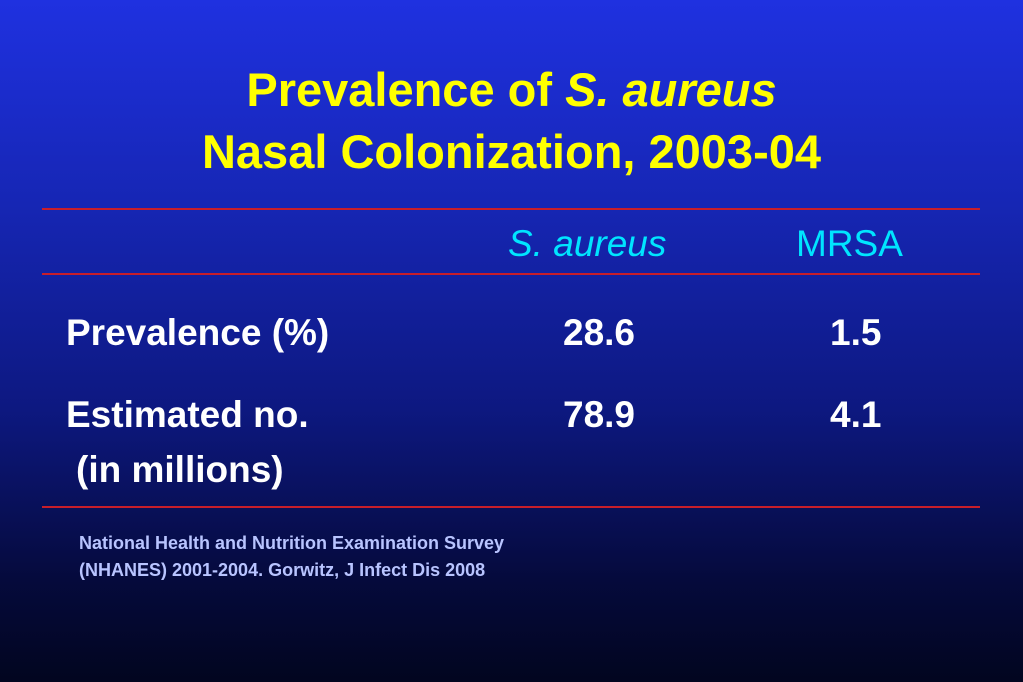 This screenshot has width=1023, height=682. What do you see at coordinates (856, 332) in the screenshot?
I see `cell-prevalence-mrsa: 1.5` at bounding box center [856, 332].